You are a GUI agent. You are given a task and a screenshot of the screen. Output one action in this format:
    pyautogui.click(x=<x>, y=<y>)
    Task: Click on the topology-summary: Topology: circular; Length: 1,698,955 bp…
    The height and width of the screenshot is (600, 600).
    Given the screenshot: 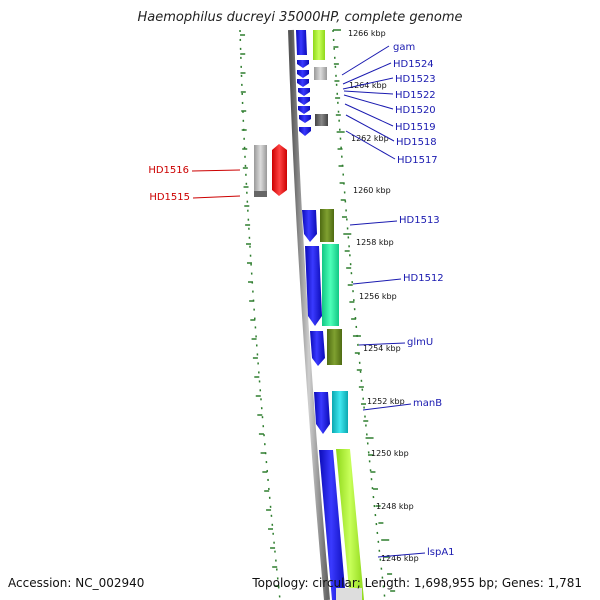 What is the action you would take?
    pyautogui.click(x=417, y=583)
    